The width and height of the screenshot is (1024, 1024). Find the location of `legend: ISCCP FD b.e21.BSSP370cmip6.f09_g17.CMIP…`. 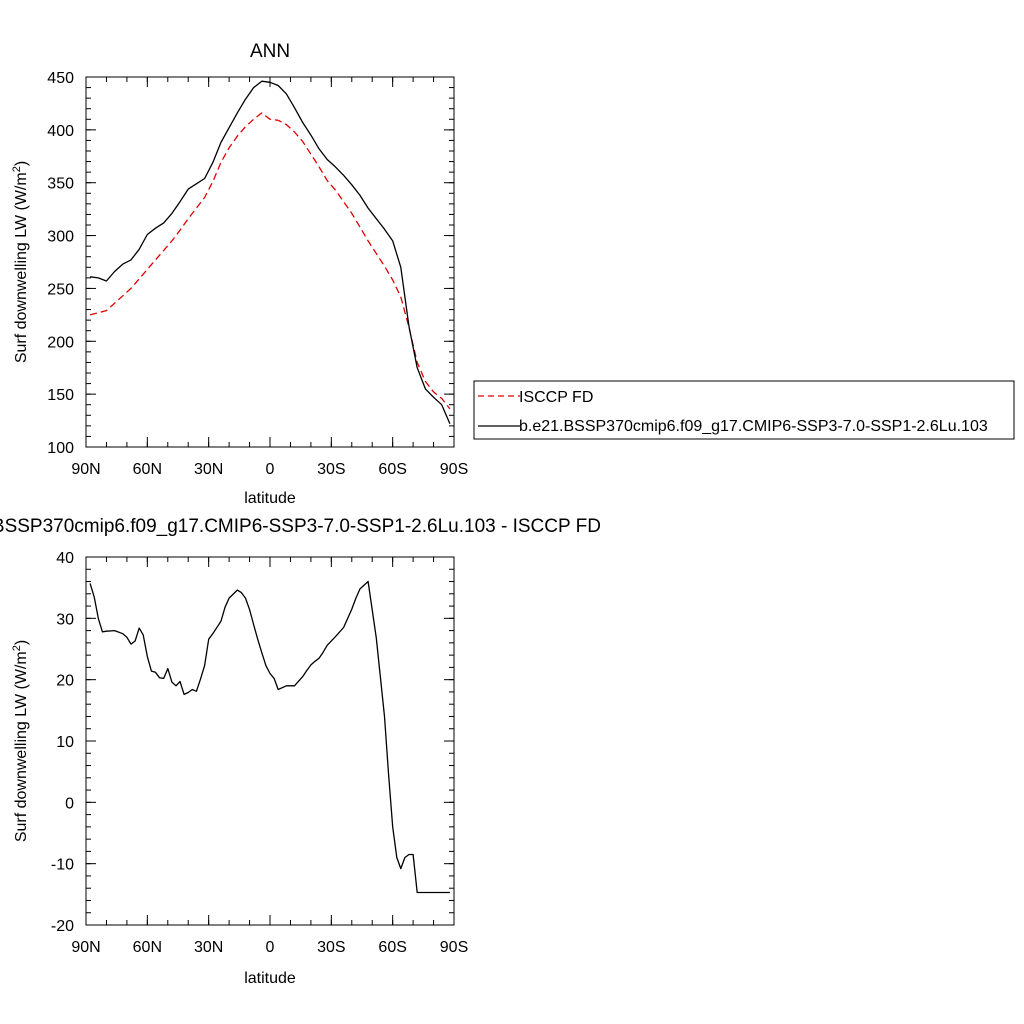

legend: ISCCP FD b.e21.BSSP370cmip6.f09_g17.CMIP… is located at coordinates (744, 410).